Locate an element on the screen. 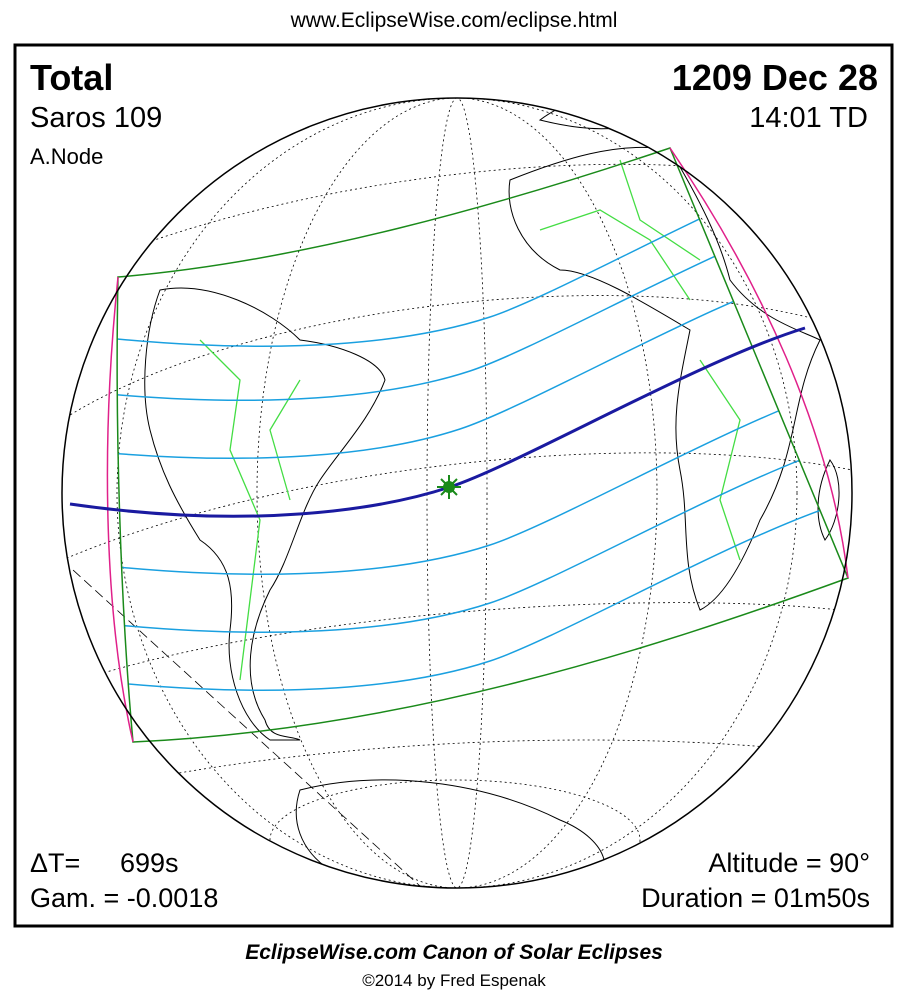 The height and width of the screenshot is (1004, 908). footer-credit: ©2014 by Fred Espenak is located at coordinates (454, 980).